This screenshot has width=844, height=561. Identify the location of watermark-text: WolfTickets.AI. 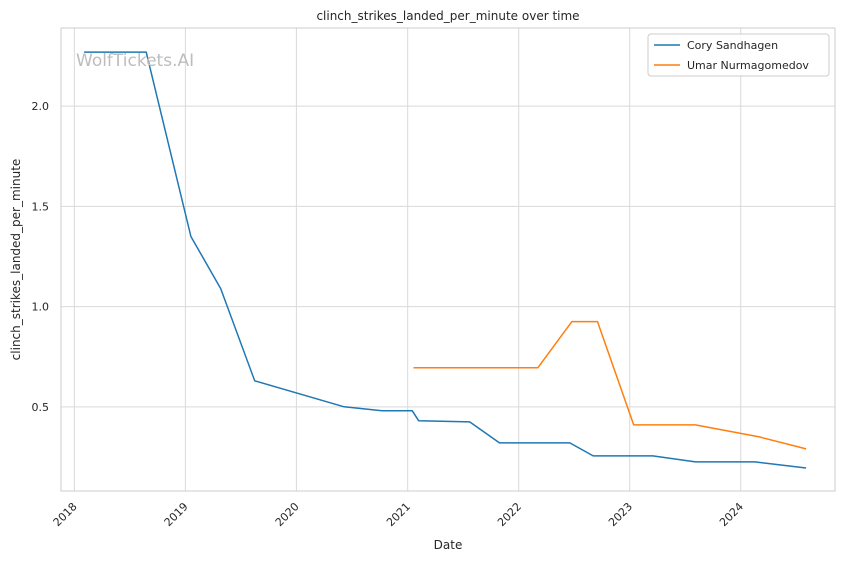
(135, 61).